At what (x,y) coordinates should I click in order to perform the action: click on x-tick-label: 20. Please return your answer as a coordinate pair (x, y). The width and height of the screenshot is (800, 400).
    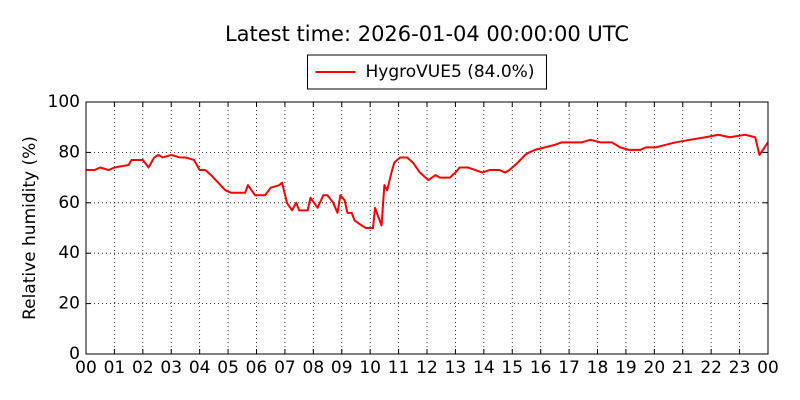
    Looking at the image, I should click on (655, 368).